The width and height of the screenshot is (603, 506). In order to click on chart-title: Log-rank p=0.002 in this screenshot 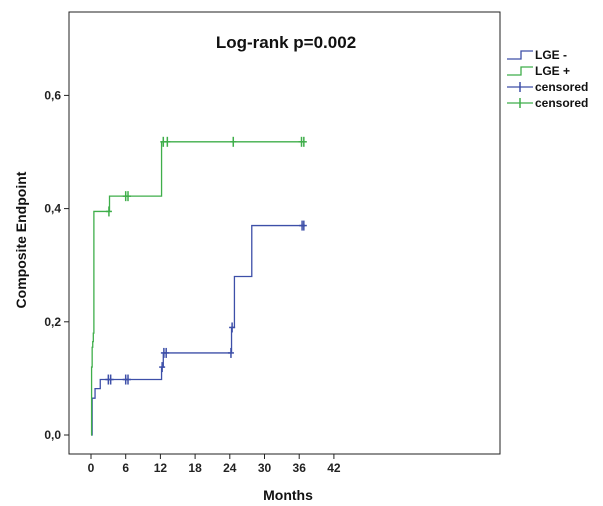, I will do `click(286, 42)`.